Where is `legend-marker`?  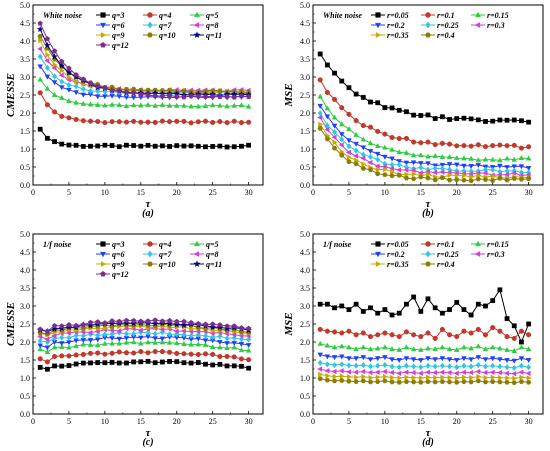 legend-marker is located at coordinates (428, 264).